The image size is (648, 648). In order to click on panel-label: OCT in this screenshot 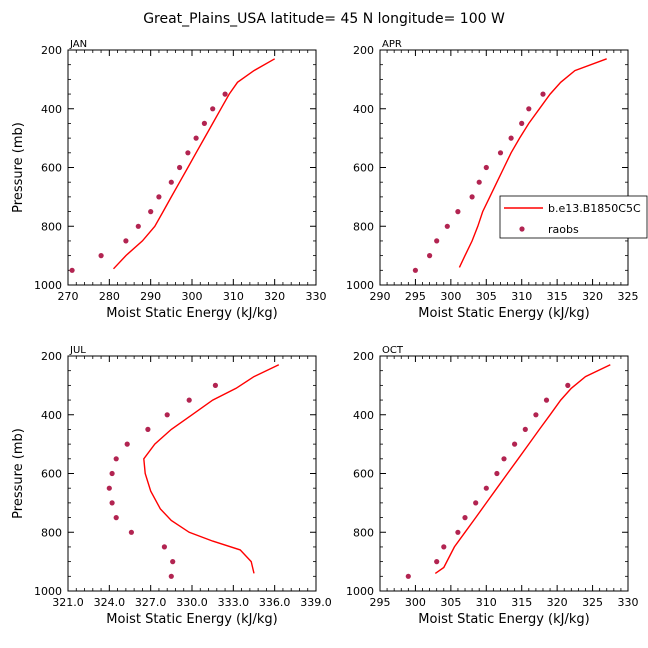, I will do `click(393, 350)`.